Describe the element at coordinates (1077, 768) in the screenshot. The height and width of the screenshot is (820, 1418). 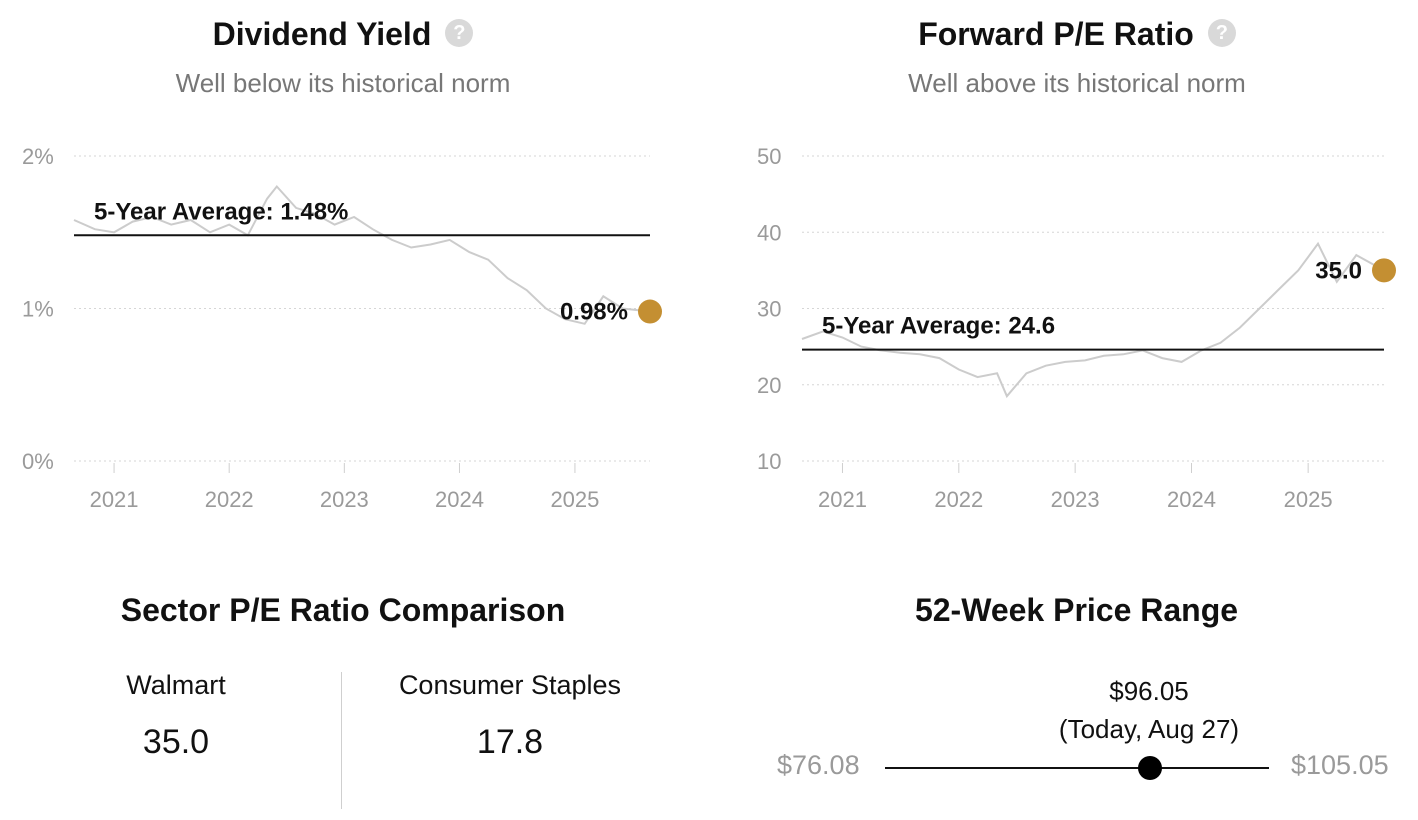
I see `range-track` at that location.